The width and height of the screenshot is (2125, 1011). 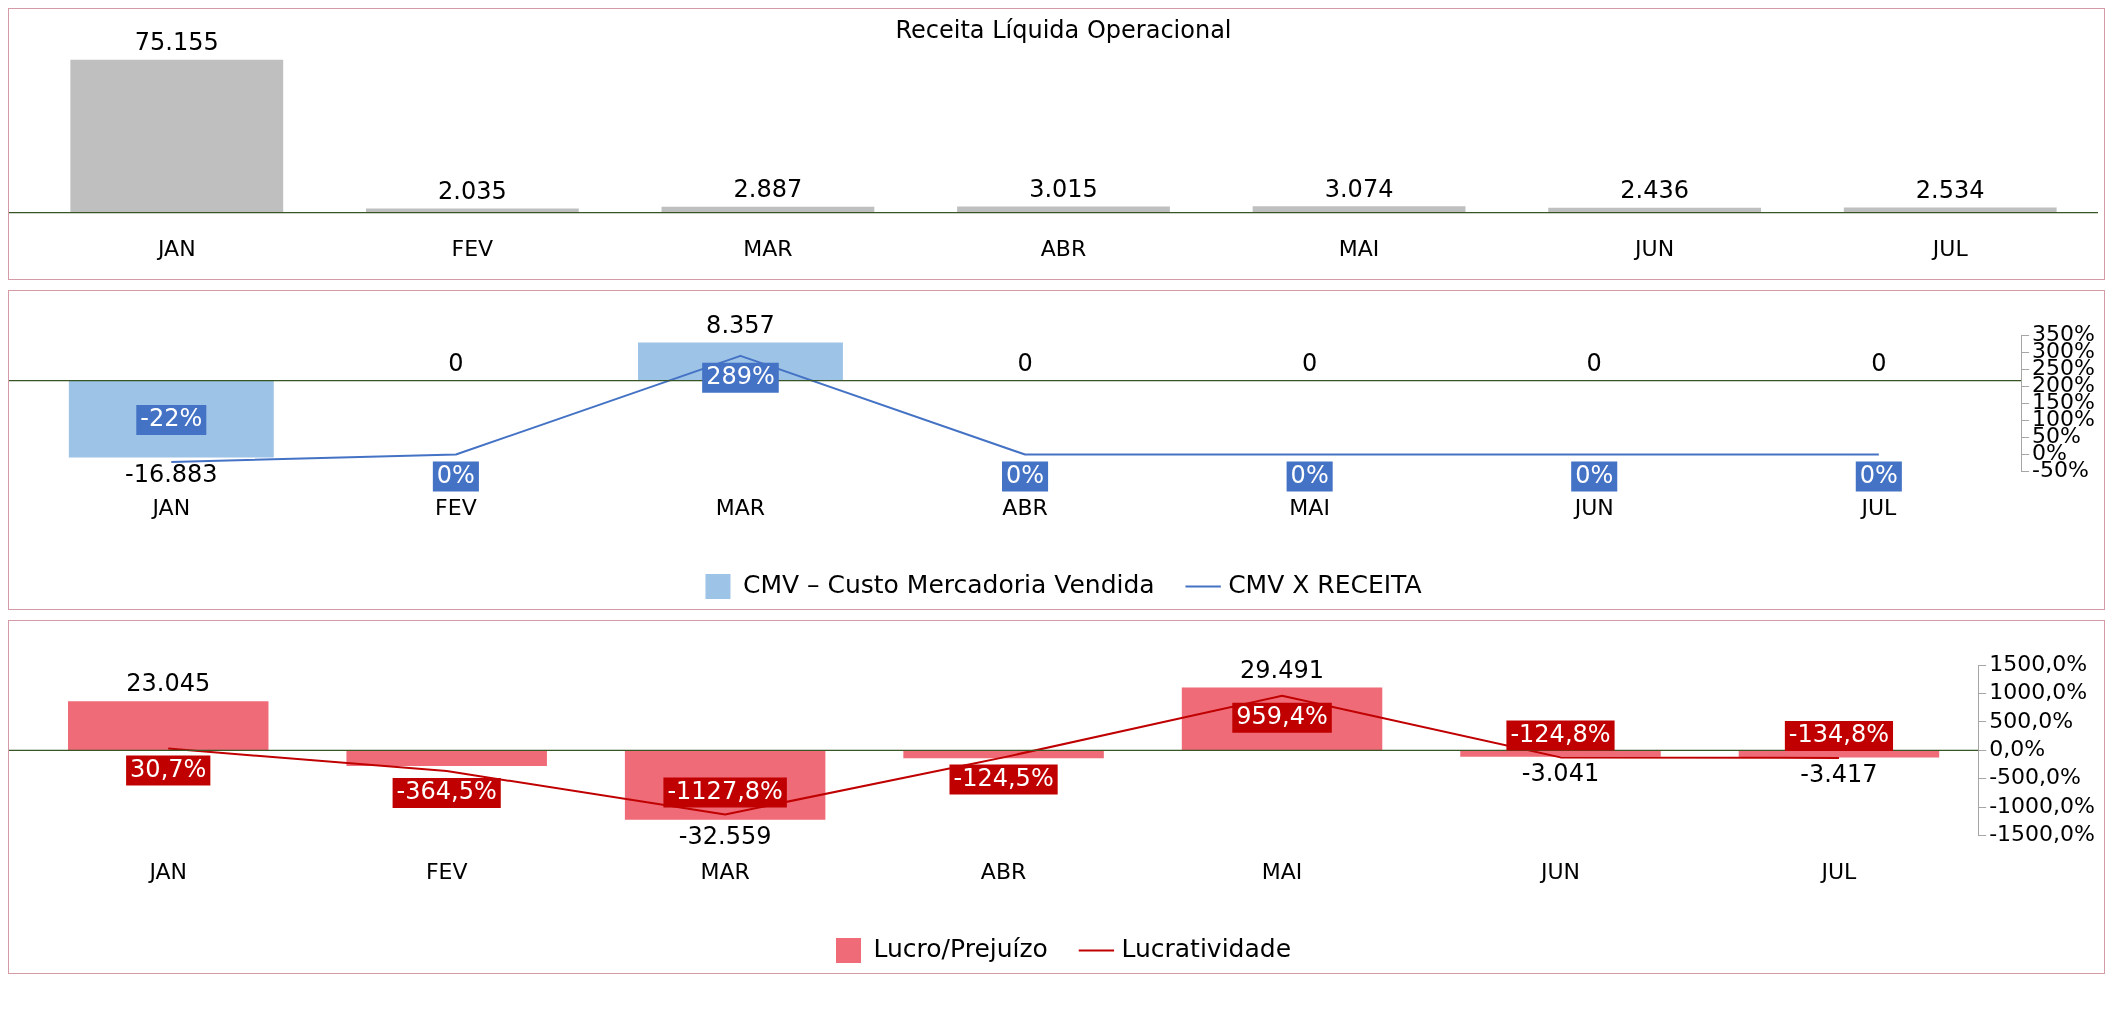 What do you see at coordinates (472, 190) in the screenshot?
I see `data-label: 2.035` at bounding box center [472, 190].